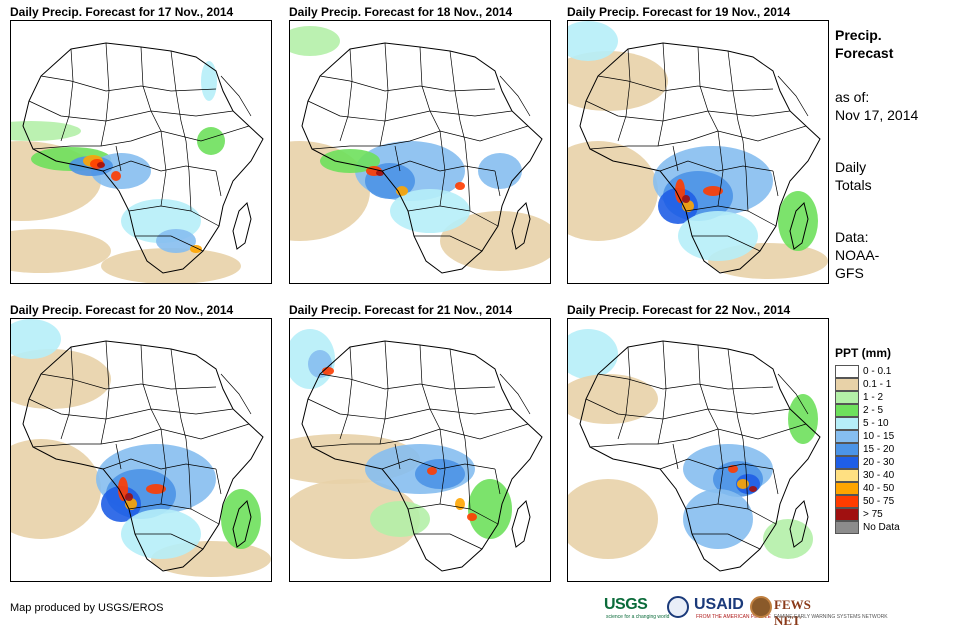 The width and height of the screenshot is (967, 629). What do you see at coordinates (678, 607) in the screenshot?
I see `seal-icon` at bounding box center [678, 607].